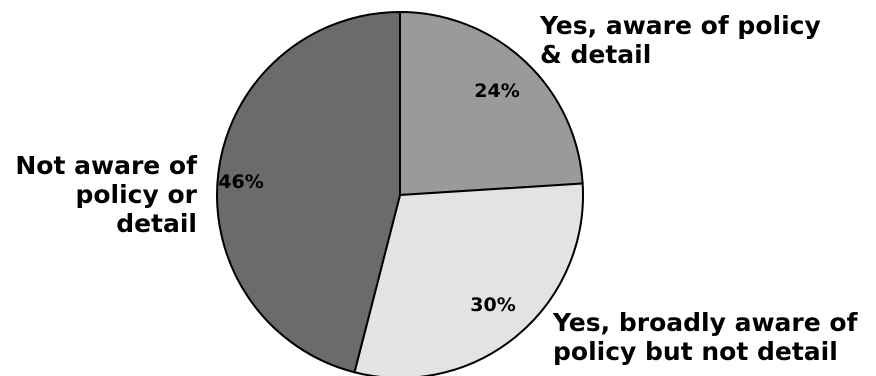 The image size is (876, 376). I want to click on slice-percent-label: 30%, so click(492, 305).